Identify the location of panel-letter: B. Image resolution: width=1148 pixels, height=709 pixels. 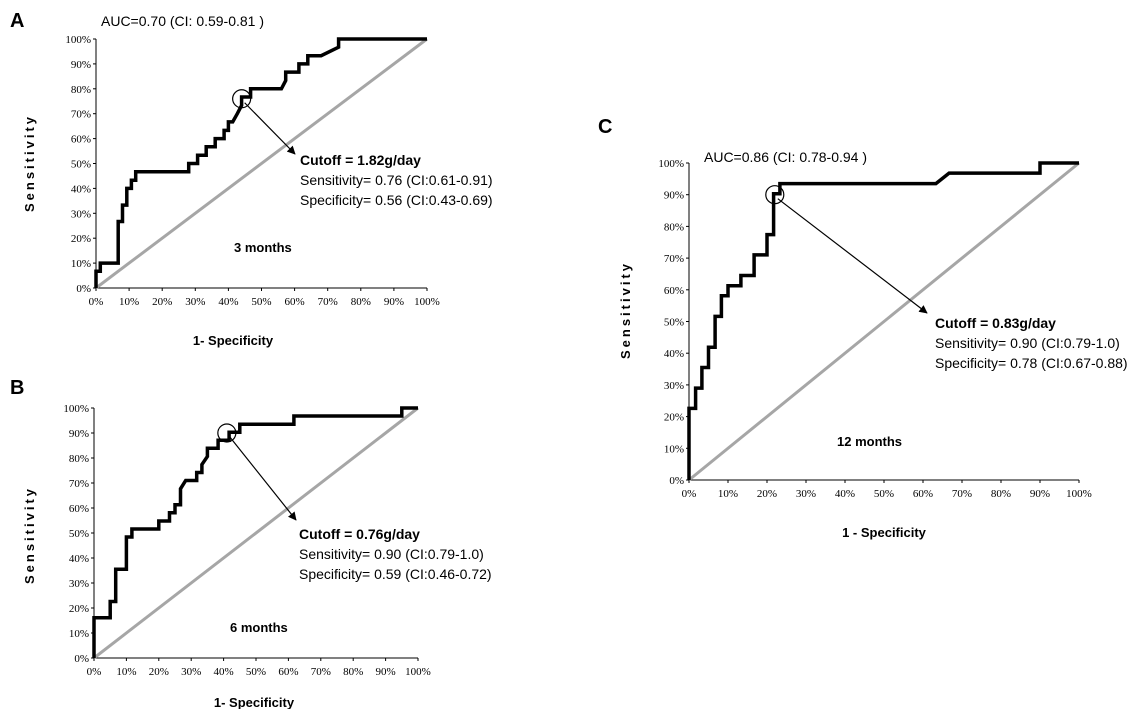
(17, 388).